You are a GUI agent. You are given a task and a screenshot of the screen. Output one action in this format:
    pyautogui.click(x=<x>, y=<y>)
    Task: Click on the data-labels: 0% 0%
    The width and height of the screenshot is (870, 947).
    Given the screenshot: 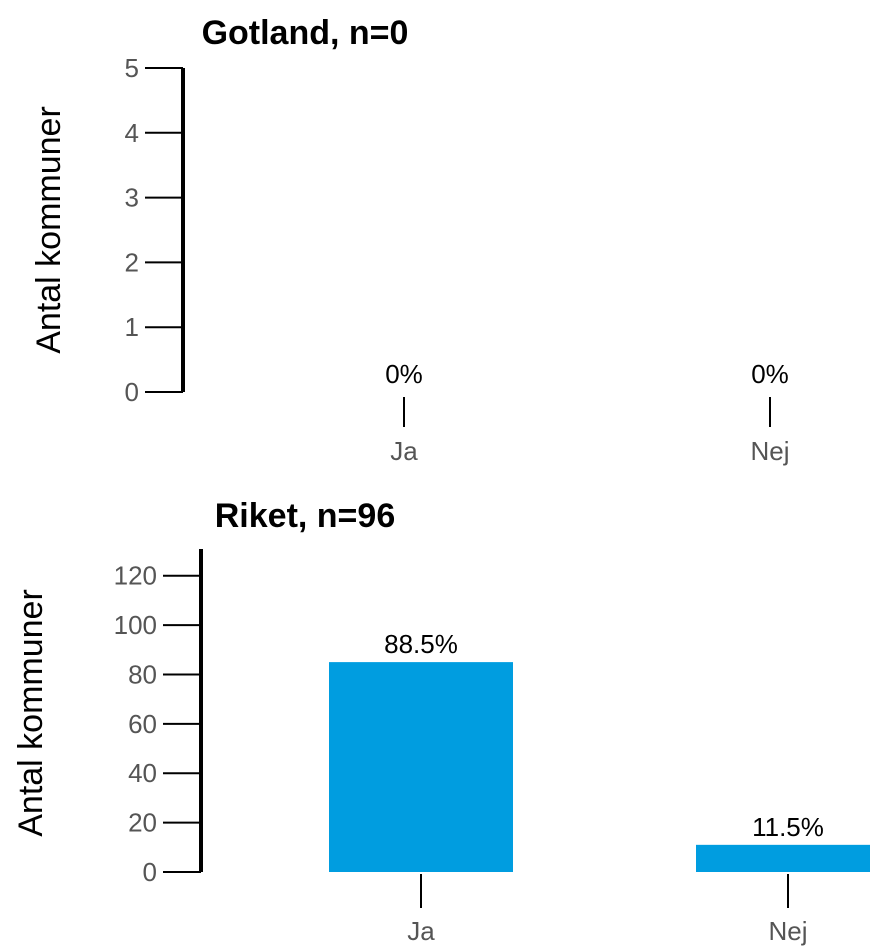 What is the action you would take?
    pyautogui.click(x=587, y=374)
    